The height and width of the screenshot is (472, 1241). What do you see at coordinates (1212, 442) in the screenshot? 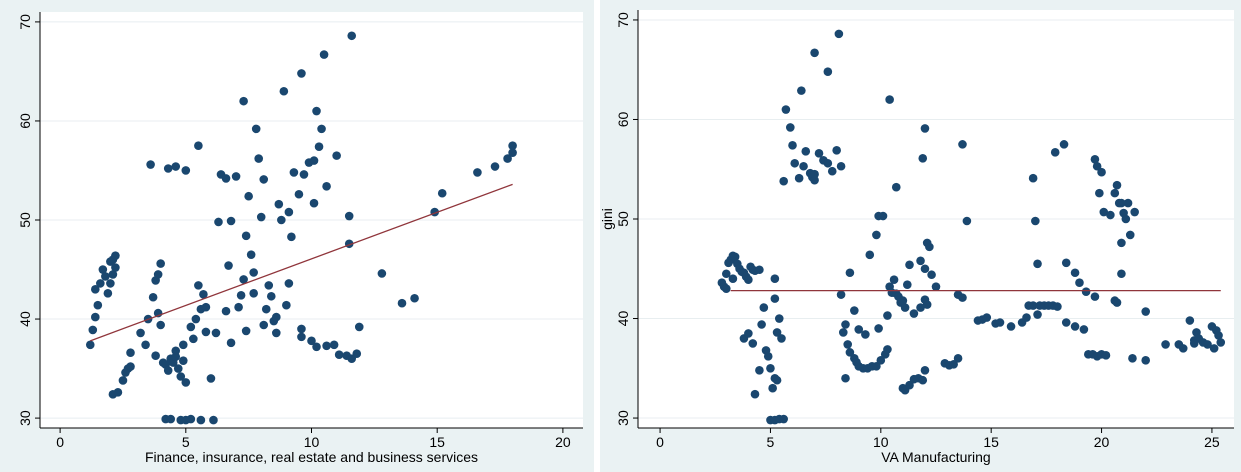
I see `x-tick-label: 25` at bounding box center [1212, 442].